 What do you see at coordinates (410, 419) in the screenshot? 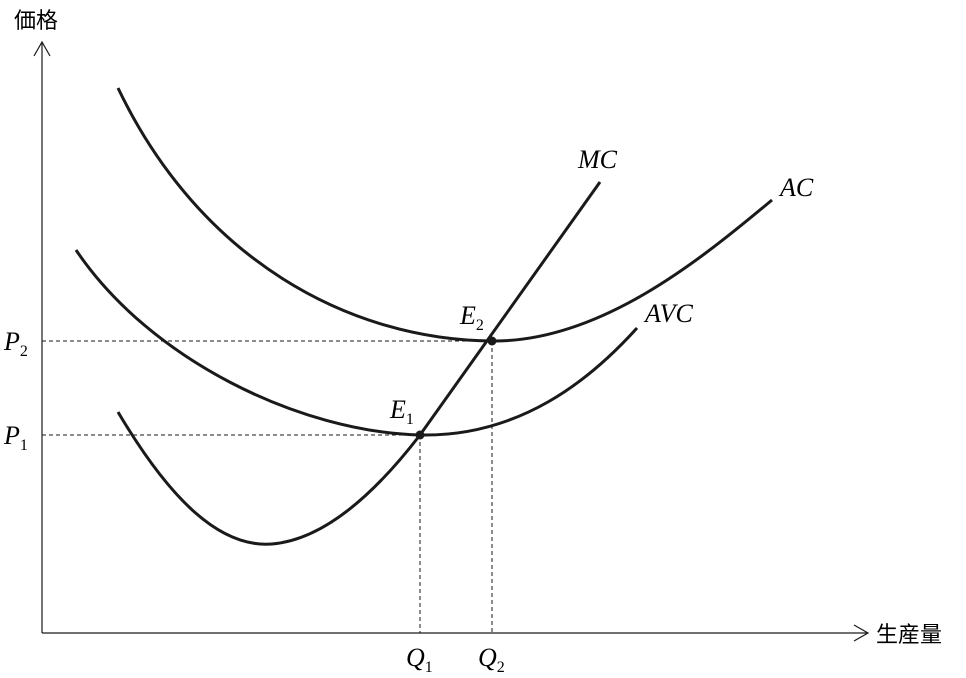
I see `e1-subscript: 1` at bounding box center [410, 419].